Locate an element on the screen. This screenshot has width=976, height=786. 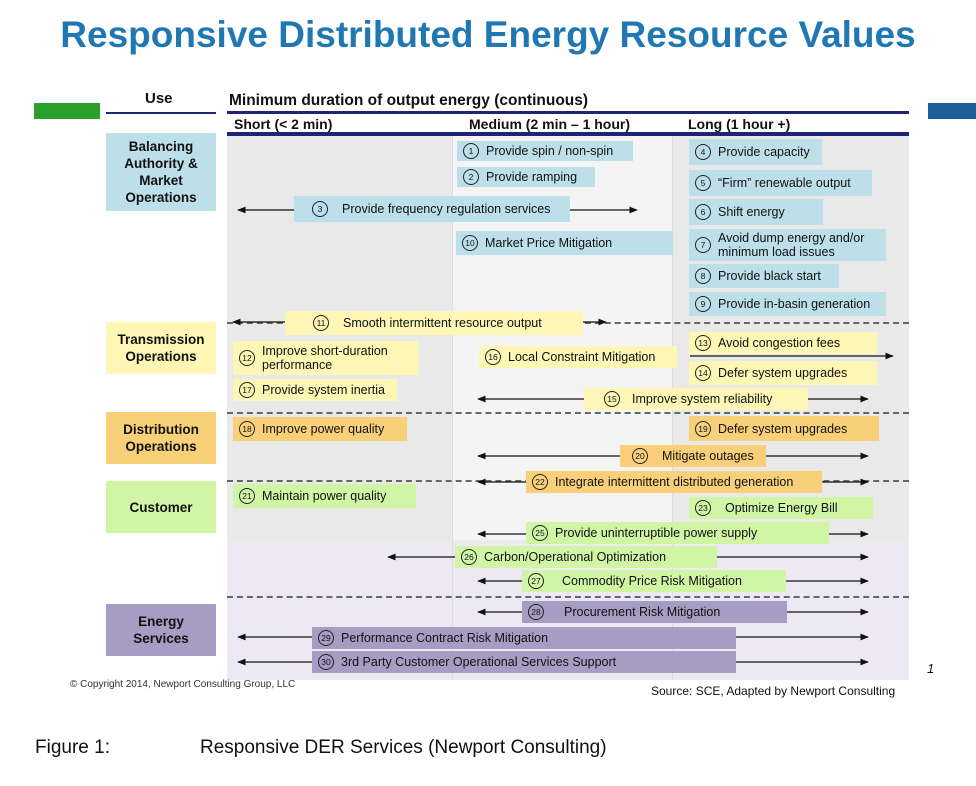
service-label: Smooth intermittent resource output is located at coordinates (442, 323).